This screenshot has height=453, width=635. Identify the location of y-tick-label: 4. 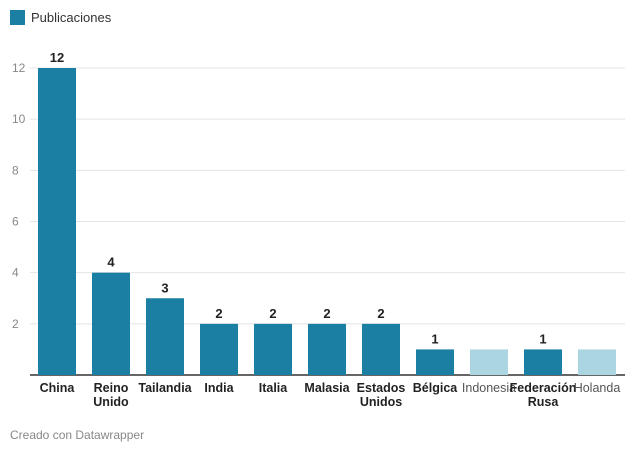
(15, 273).